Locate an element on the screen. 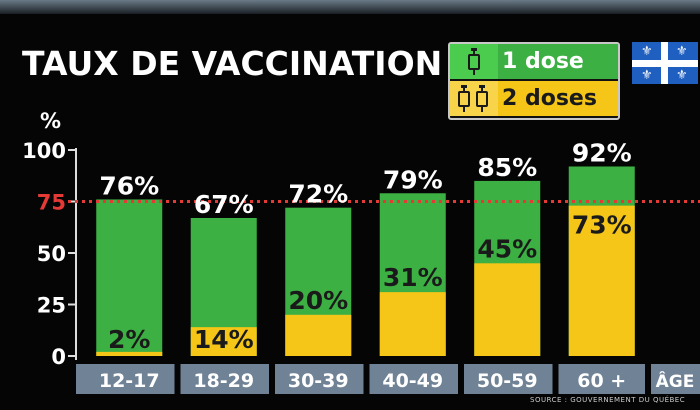 The width and height of the screenshot is (700, 410). y-tick-label: 0 is located at coordinates (58, 357).